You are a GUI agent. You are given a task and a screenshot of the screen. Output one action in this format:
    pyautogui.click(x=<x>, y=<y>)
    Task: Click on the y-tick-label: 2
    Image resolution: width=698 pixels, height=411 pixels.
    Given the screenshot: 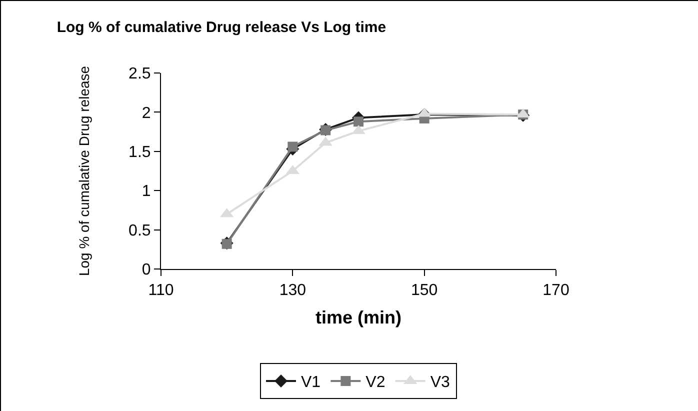 What is the action you would take?
    pyautogui.click(x=146, y=113)
    